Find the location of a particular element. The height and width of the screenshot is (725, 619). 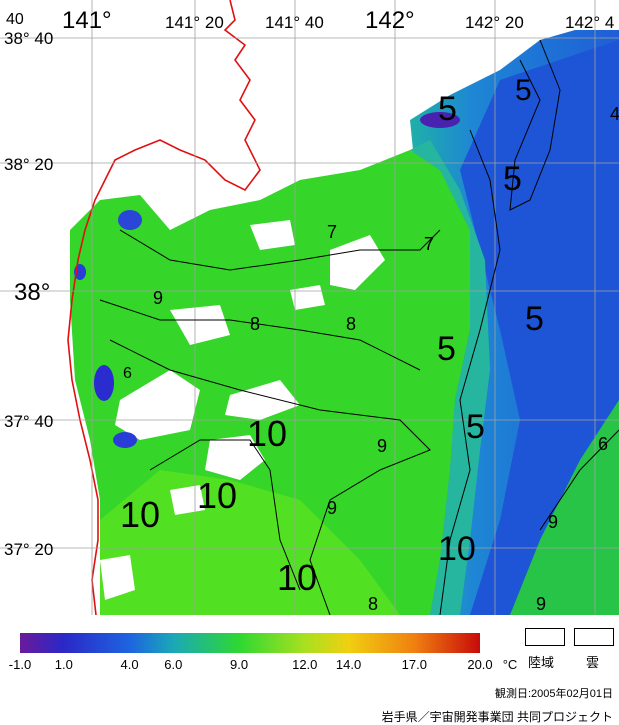

lon-label: 141° 20 is located at coordinates (194, 22).